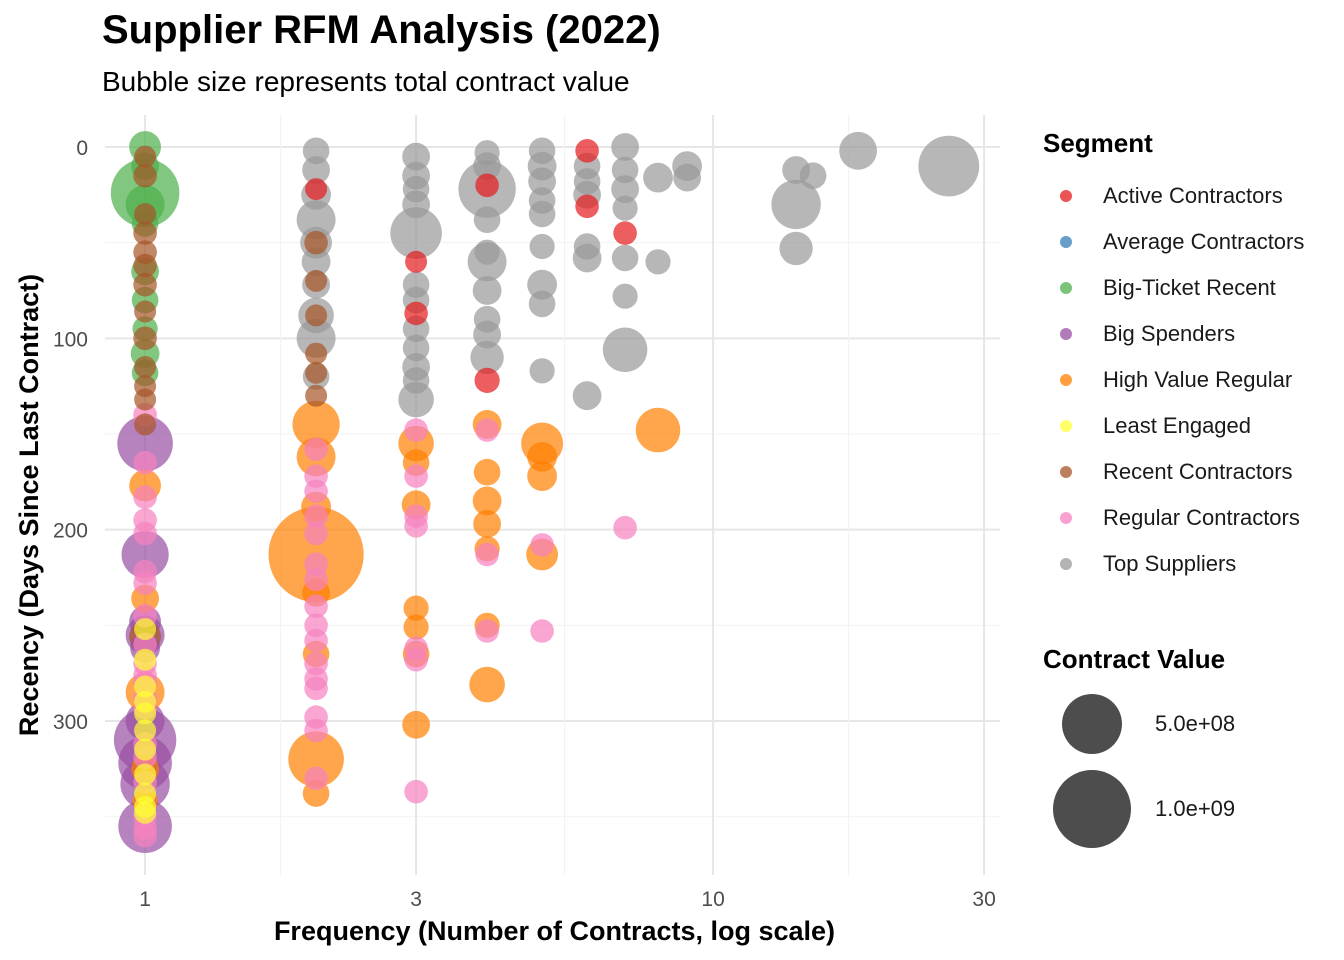 This screenshot has height=960, width=1344. I want to click on legend-item-least-engaged: Least Engaged, so click(1193, 426).